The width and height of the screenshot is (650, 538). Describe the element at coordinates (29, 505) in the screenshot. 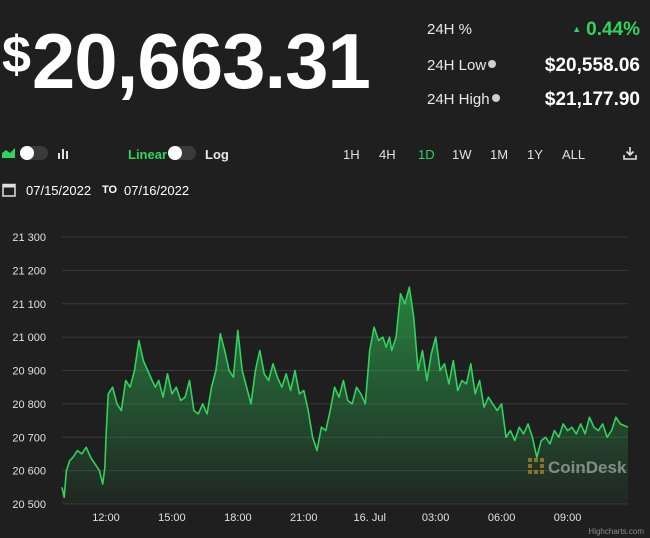

I see `y-tick-label: 20 500` at that location.